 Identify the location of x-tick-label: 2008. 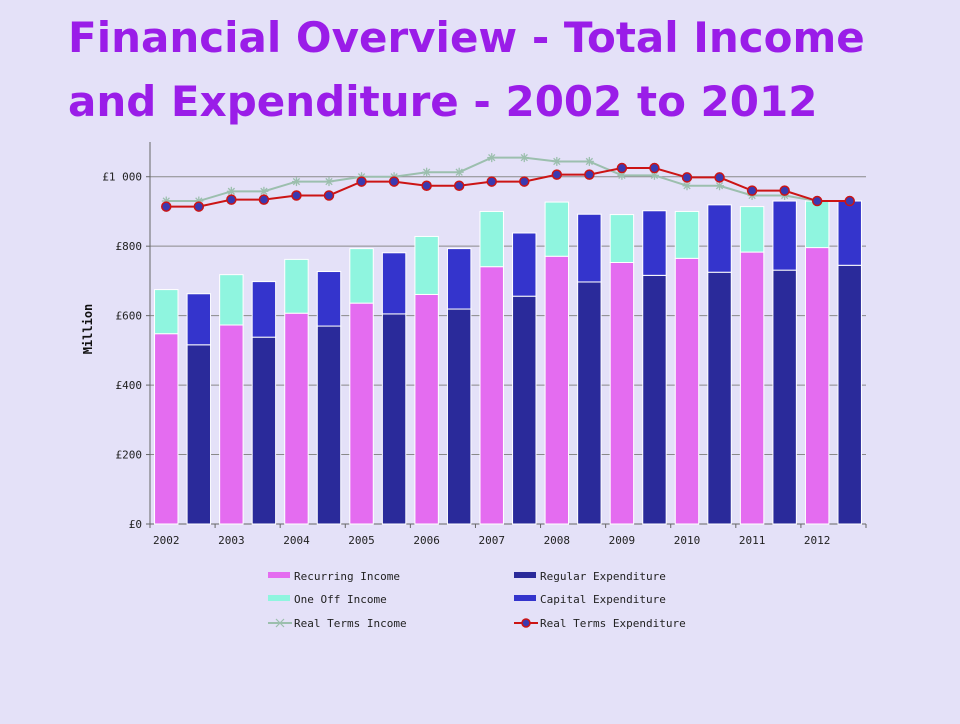
(557, 540).